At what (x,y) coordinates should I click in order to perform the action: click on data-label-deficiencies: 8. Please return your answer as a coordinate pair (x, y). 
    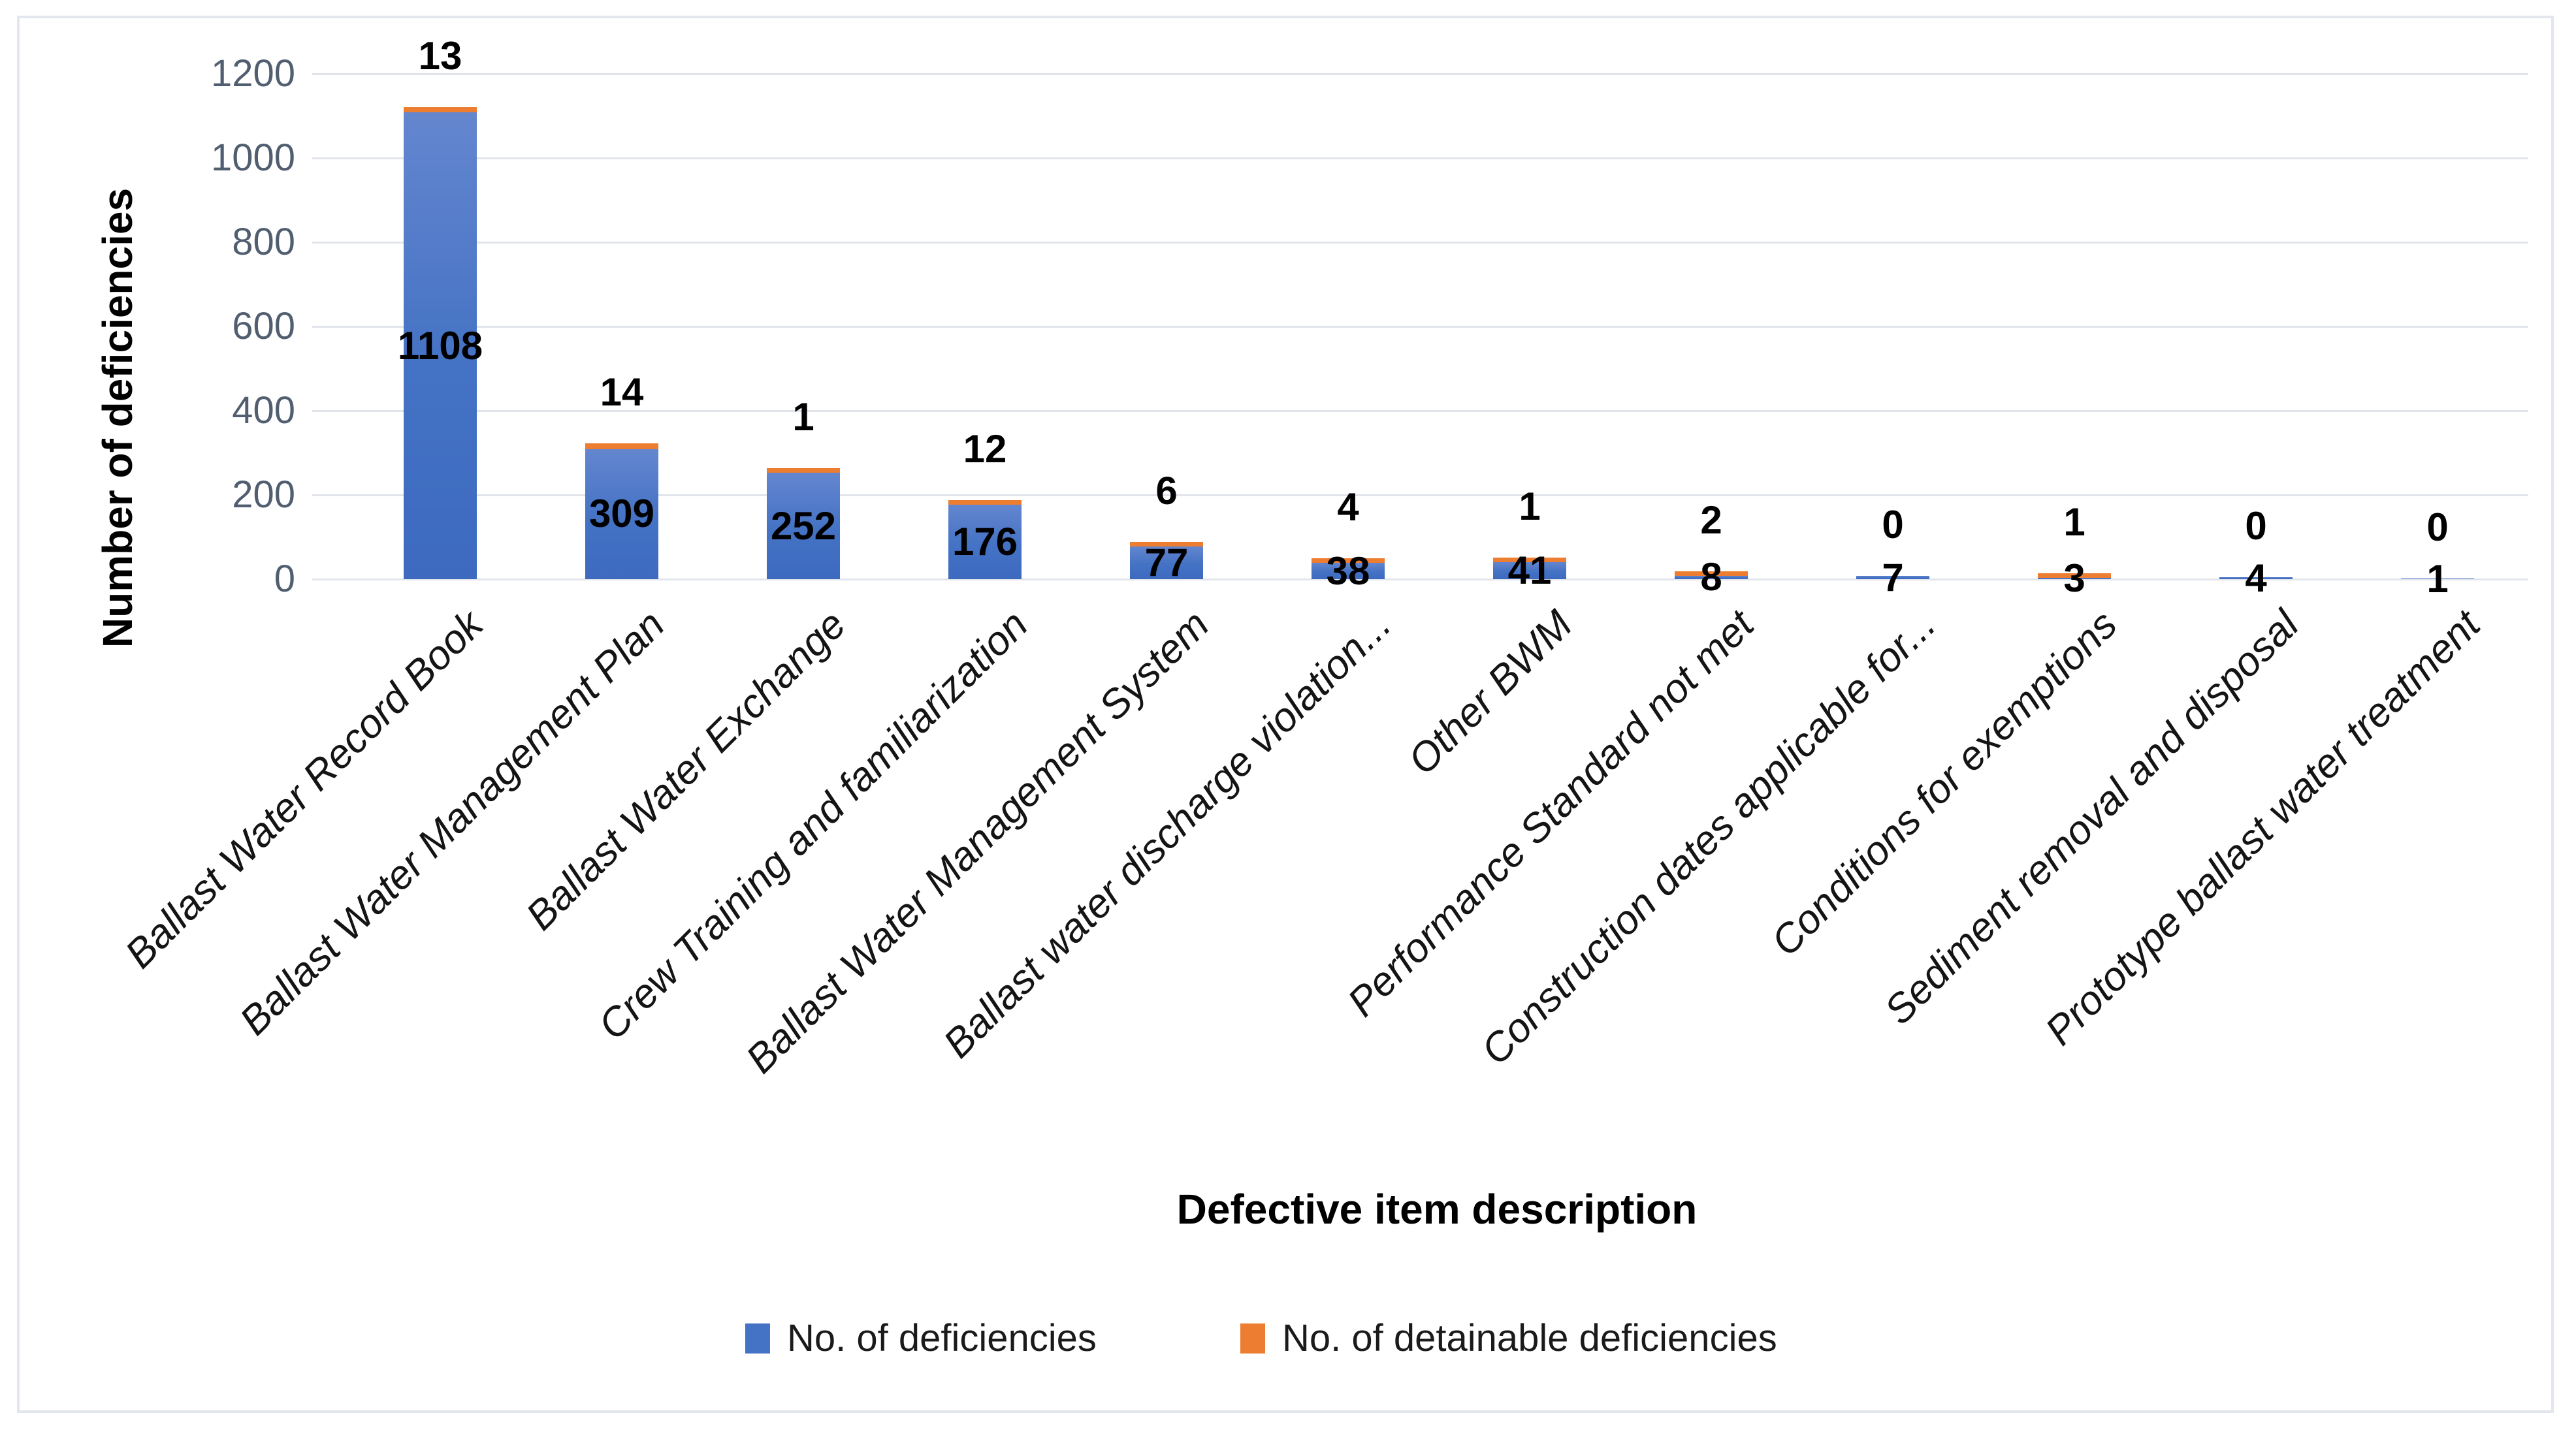
    Looking at the image, I should click on (1711, 577).